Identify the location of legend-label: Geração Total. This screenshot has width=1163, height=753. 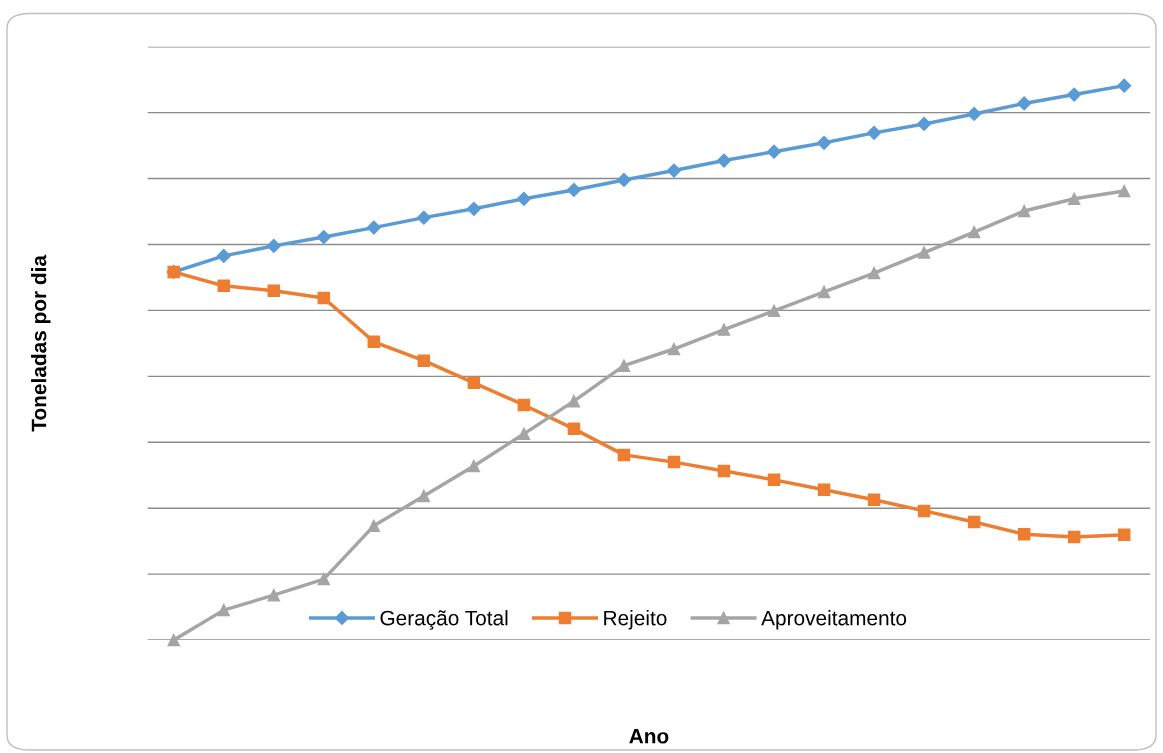
(444, 620).